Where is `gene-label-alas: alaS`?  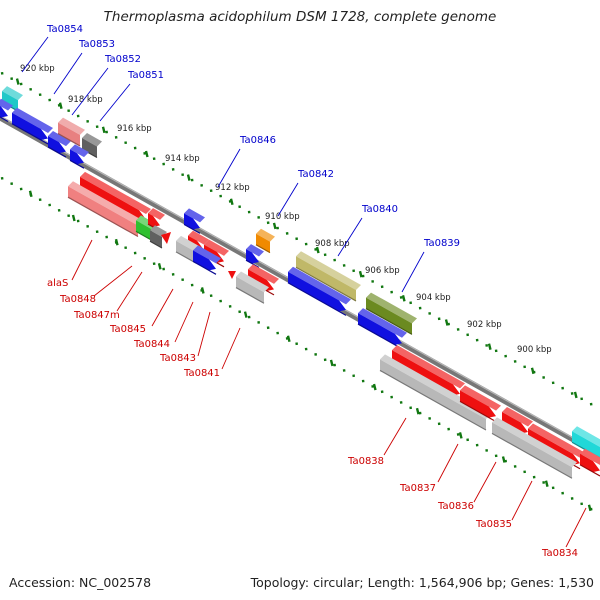
gene-label-alas: alaS is located at coordinates (57, 283).